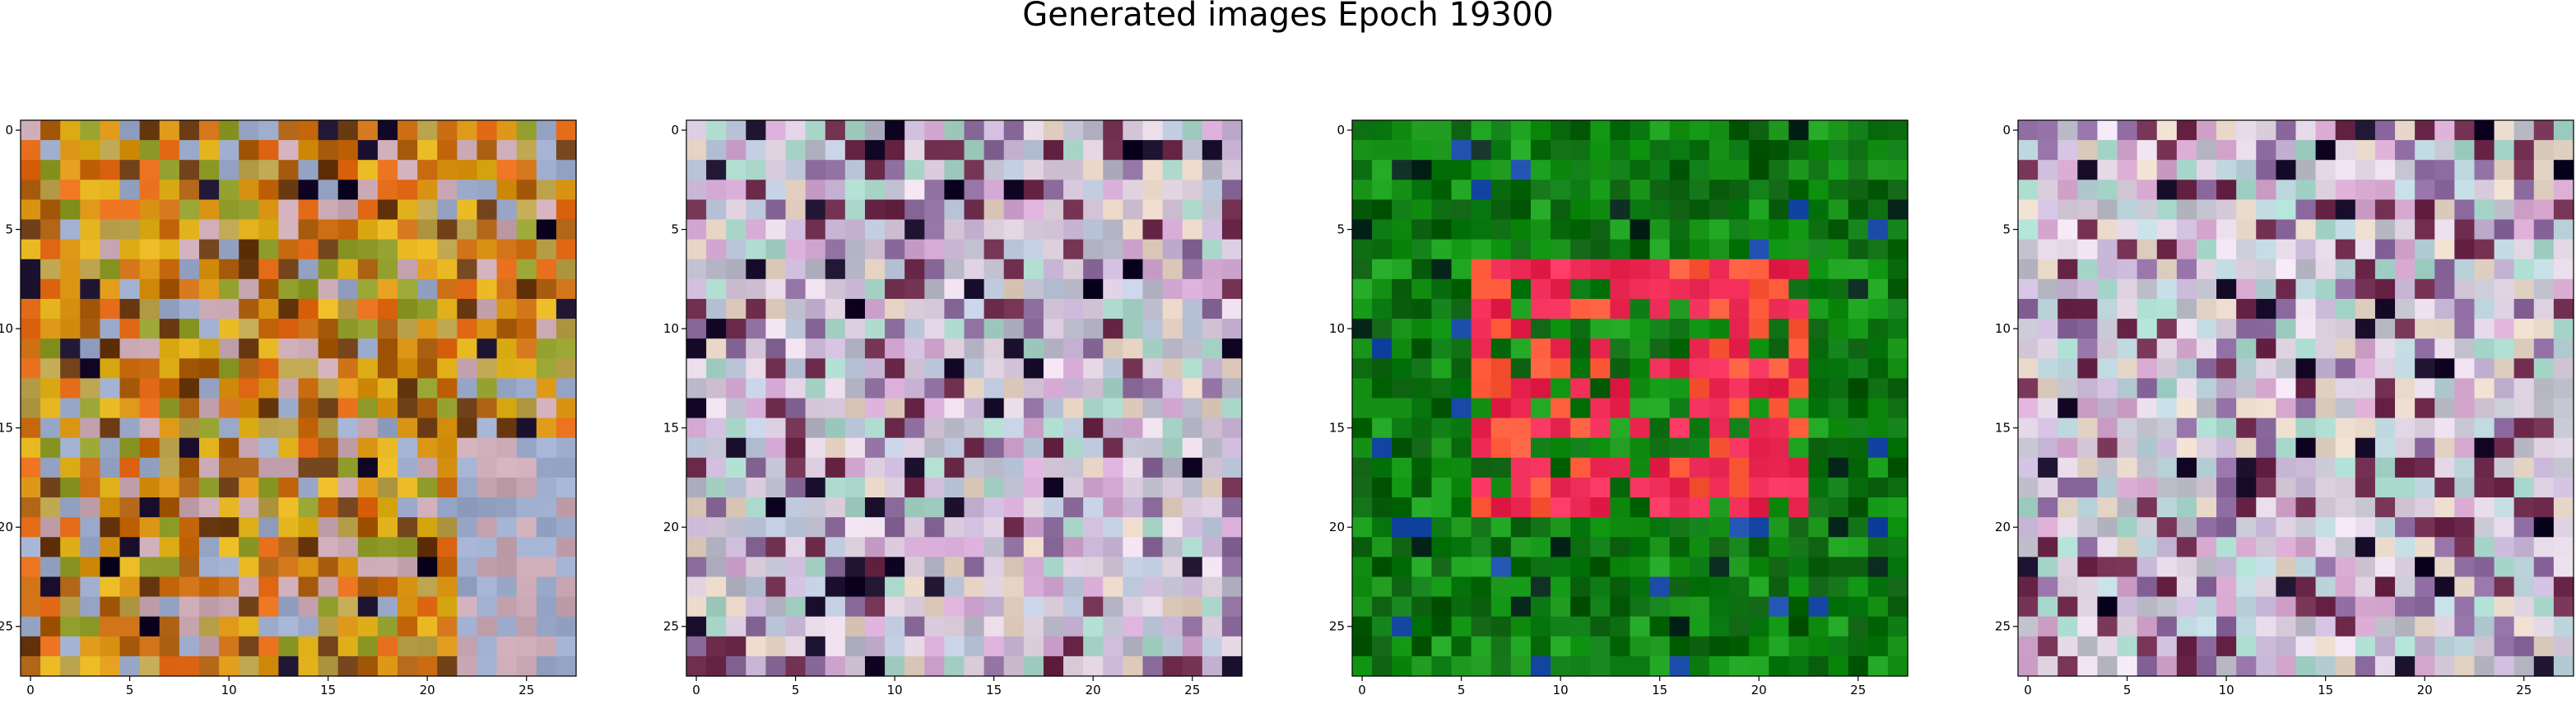  What do you see at coordinates (1337, 428) in the screenshot?
I see `y-tick-label: 15` at bounding box center [1337, 428].